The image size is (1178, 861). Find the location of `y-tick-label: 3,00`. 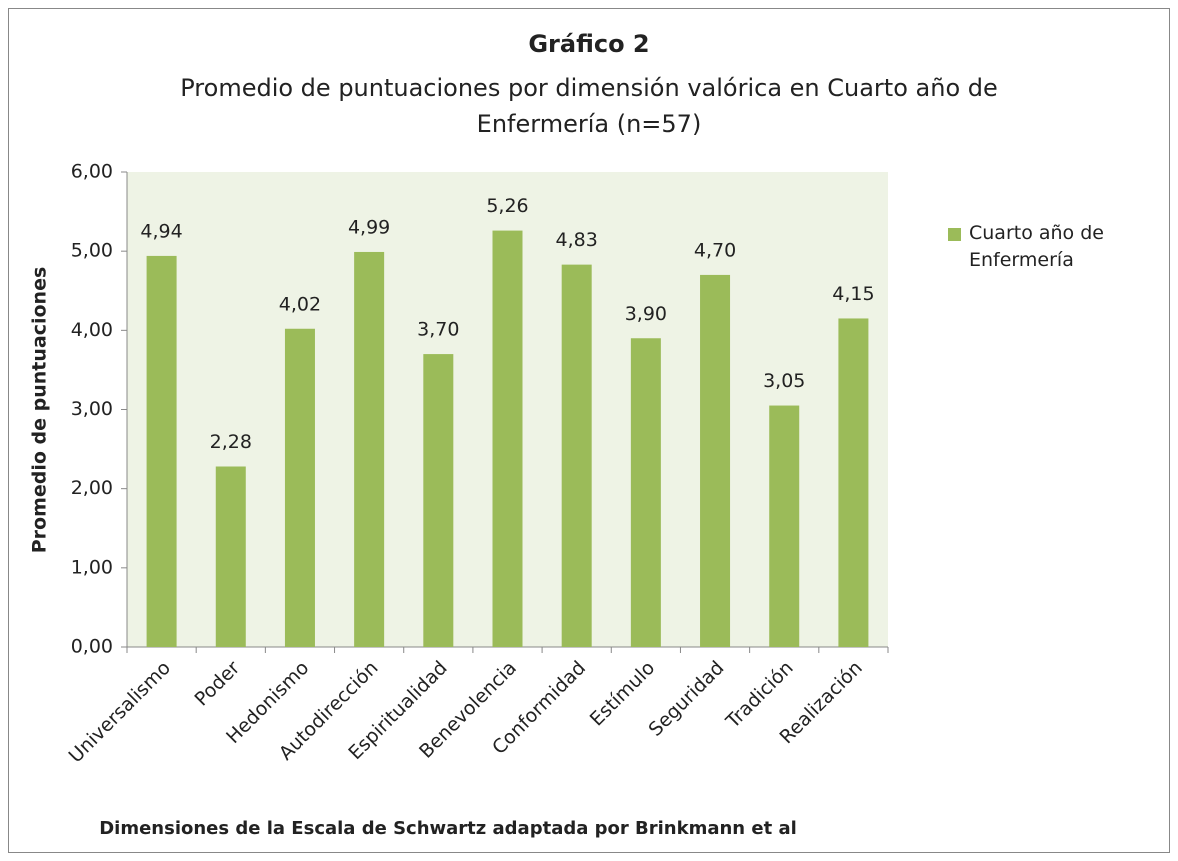

y-tick-label: 3,00 is located at coordinates (92, 409).